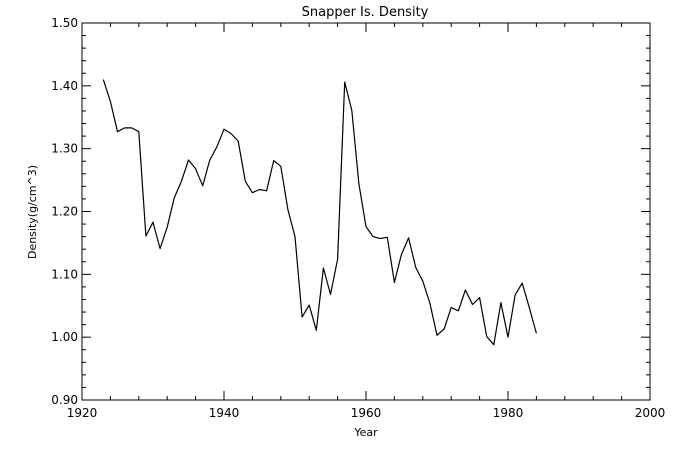 The image size is (675, 450). I want to click on y-tick-label: 0.90, so click(64, 400).